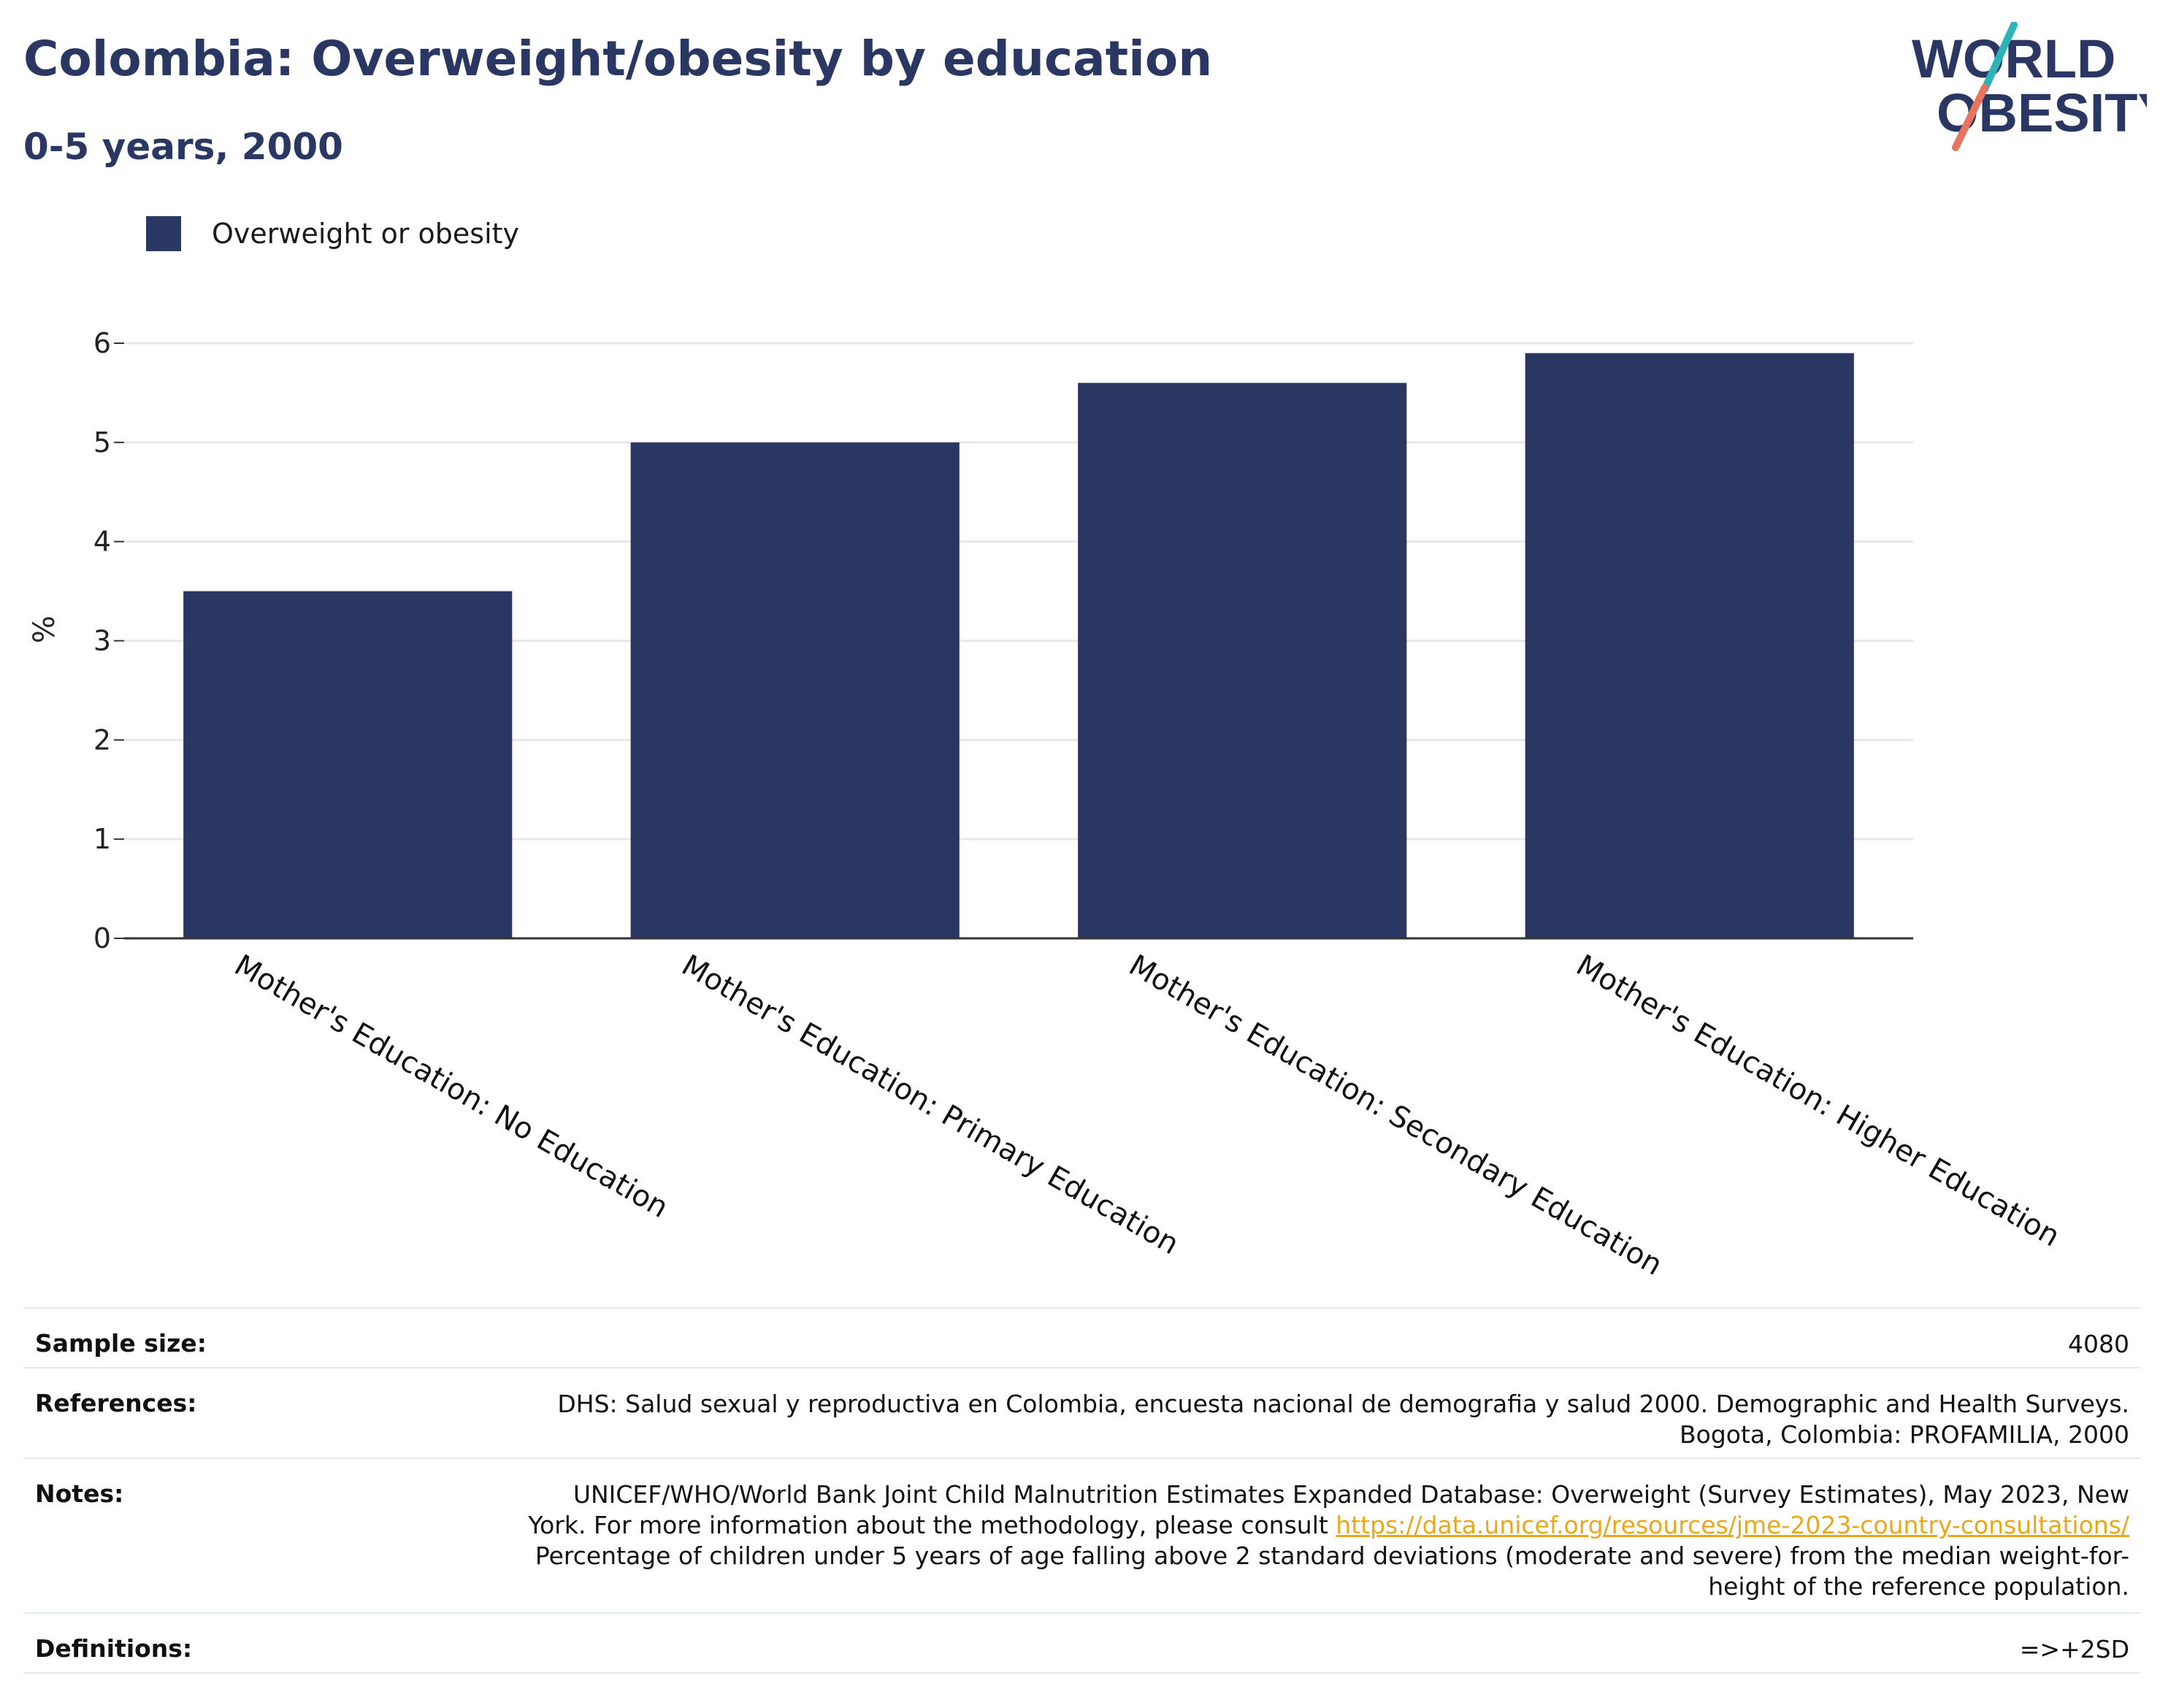 The height and width of the screenshot is (1708, 2160). Describe the element at coordinates (1082, 1337) in the screenshot. I see `sample-size-row: Sample size: 4080` at that location.